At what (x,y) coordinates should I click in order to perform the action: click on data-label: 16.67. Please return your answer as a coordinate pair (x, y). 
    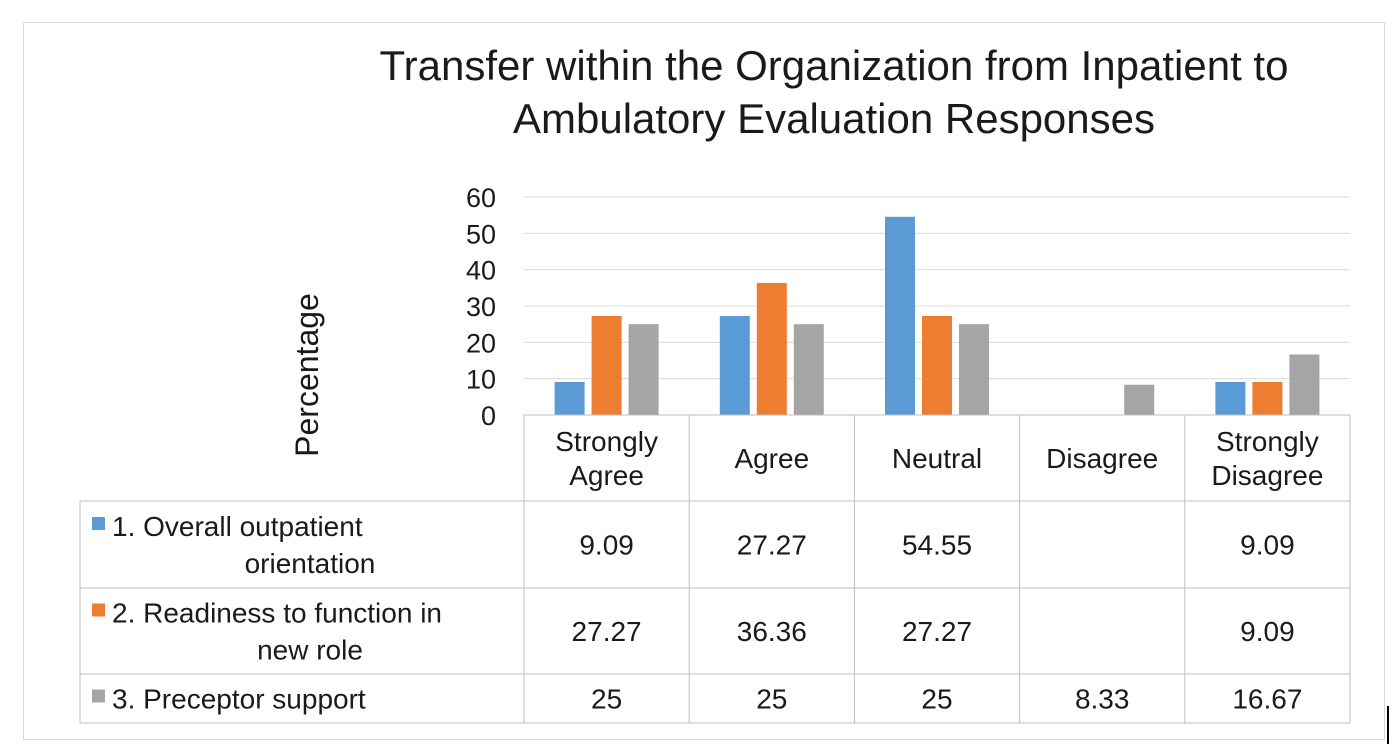
    Looking at the image, I should click on (1267, 699).